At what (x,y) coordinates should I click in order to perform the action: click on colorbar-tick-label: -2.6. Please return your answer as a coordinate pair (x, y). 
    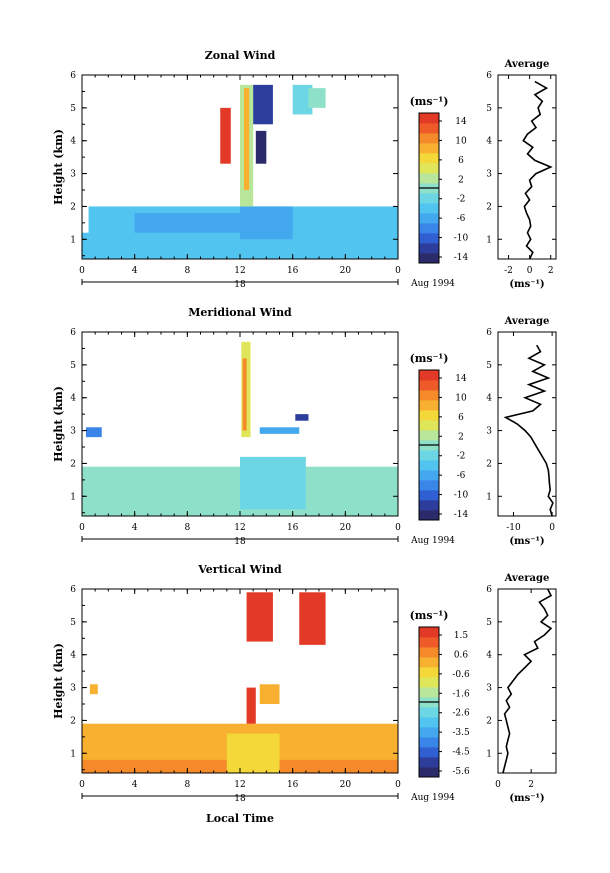
    Looking at the image, I should click on (461, 714).